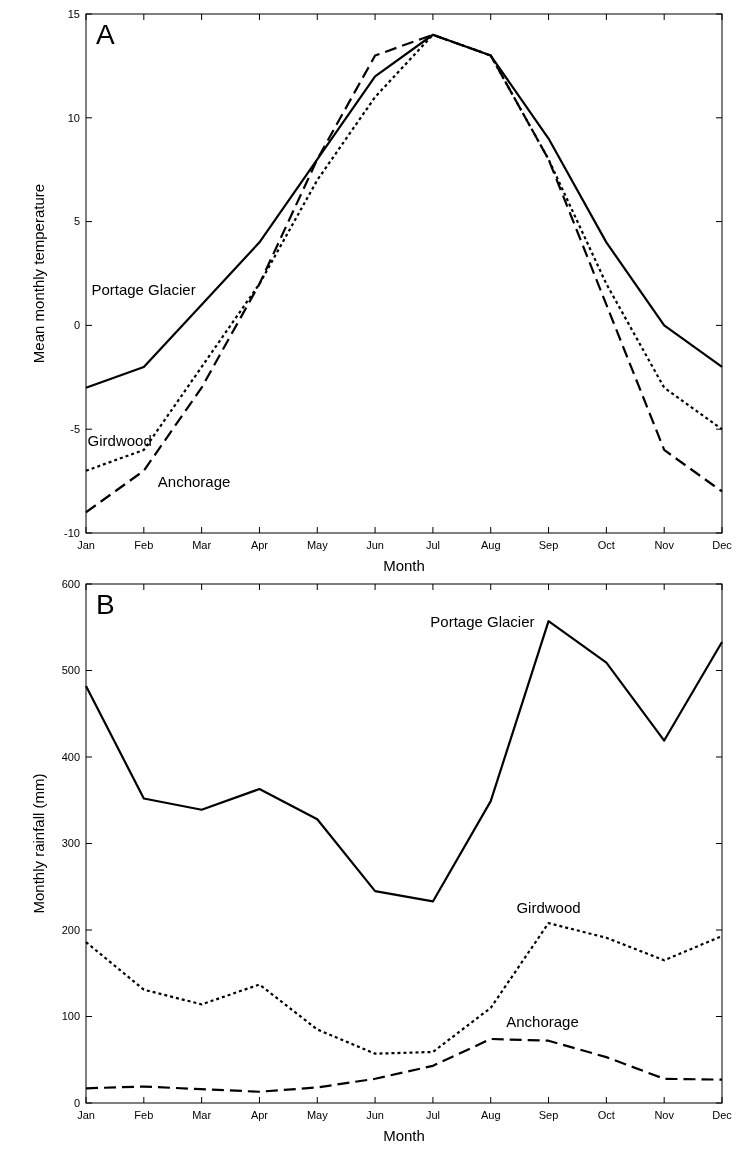  I want to click on y-tick-label: 600, so click(70, 583).